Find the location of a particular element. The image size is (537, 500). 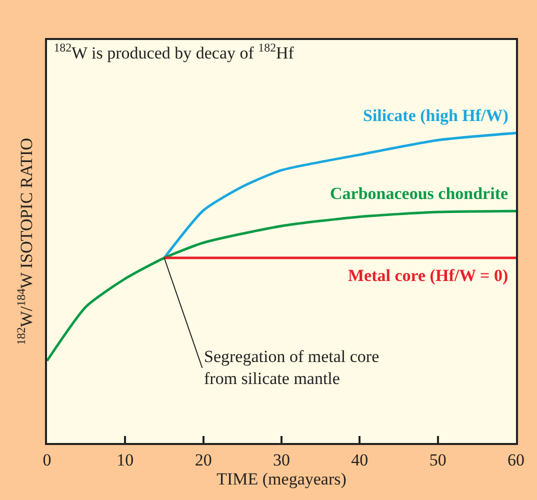

series-label: Carbonaceous chondrite is located at coordinates (419, 193).